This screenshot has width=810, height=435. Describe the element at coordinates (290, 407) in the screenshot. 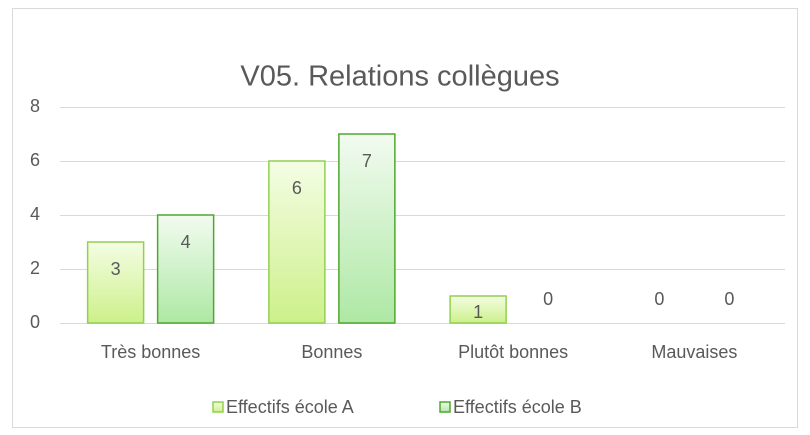

I see `legend-label: Effectifs école A` at that location.